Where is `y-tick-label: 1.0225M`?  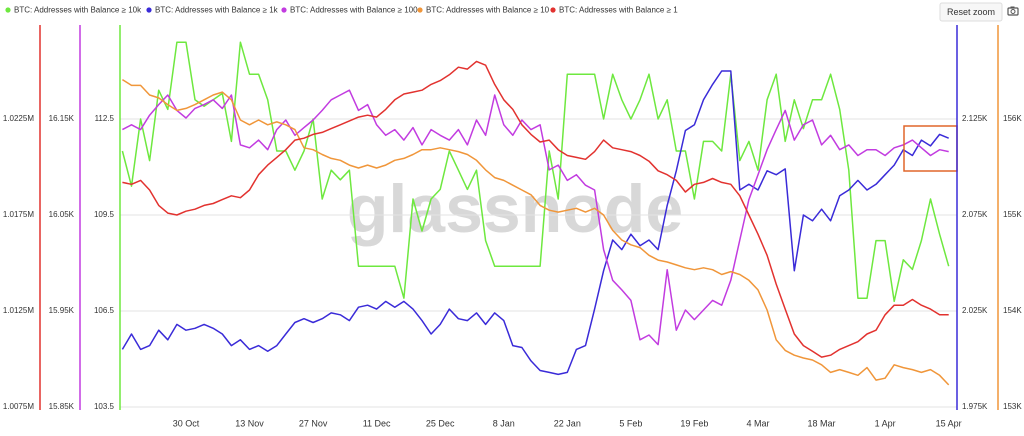
y-tick-label: 1.0225M is located at coordinates (18, 118).